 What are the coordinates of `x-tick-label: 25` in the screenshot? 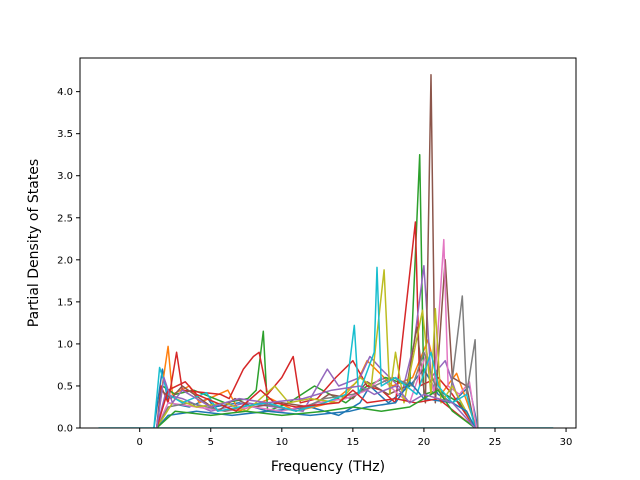 It's located at (495, 442).